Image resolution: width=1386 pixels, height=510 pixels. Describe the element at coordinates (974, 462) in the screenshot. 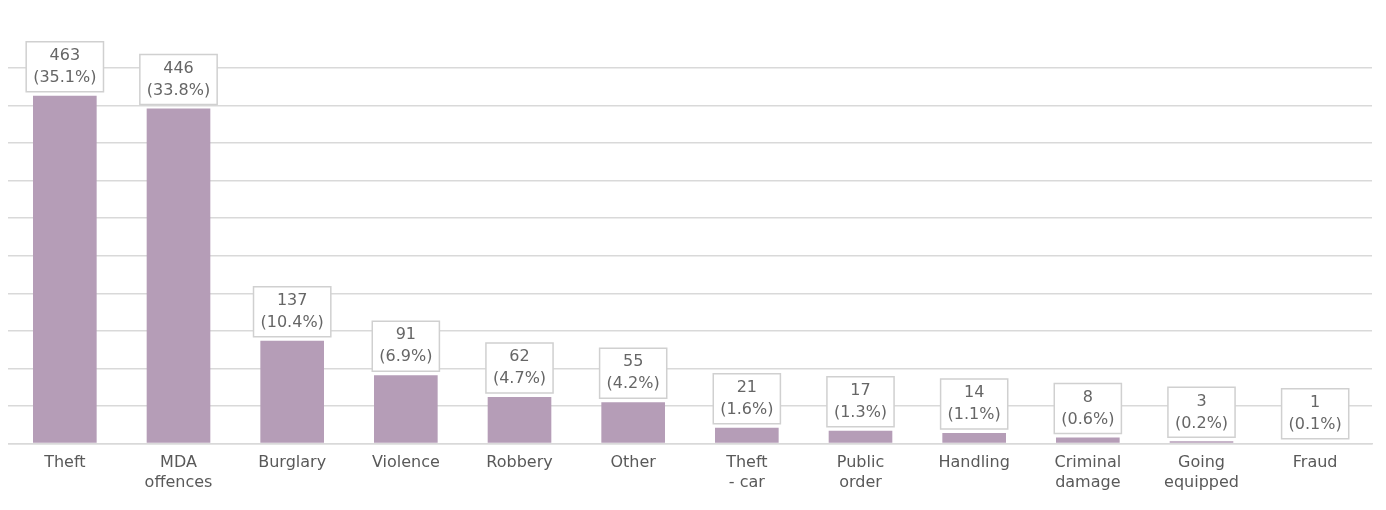

I see `x-tick-label: Handling` at that location.